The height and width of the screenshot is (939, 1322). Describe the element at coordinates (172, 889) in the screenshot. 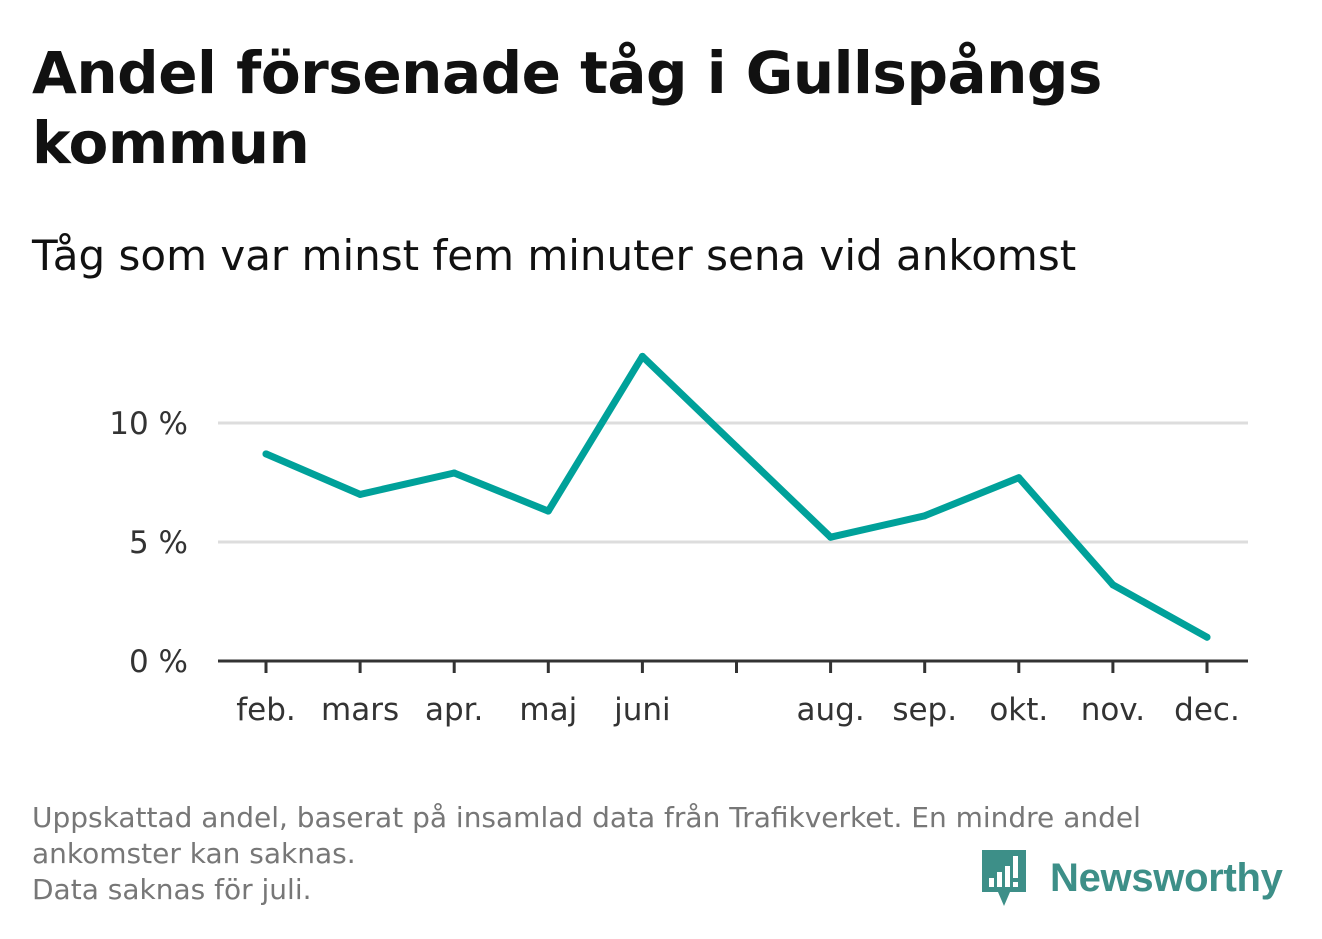

I see `footnote-line: Data saknas för juli.` at that location.